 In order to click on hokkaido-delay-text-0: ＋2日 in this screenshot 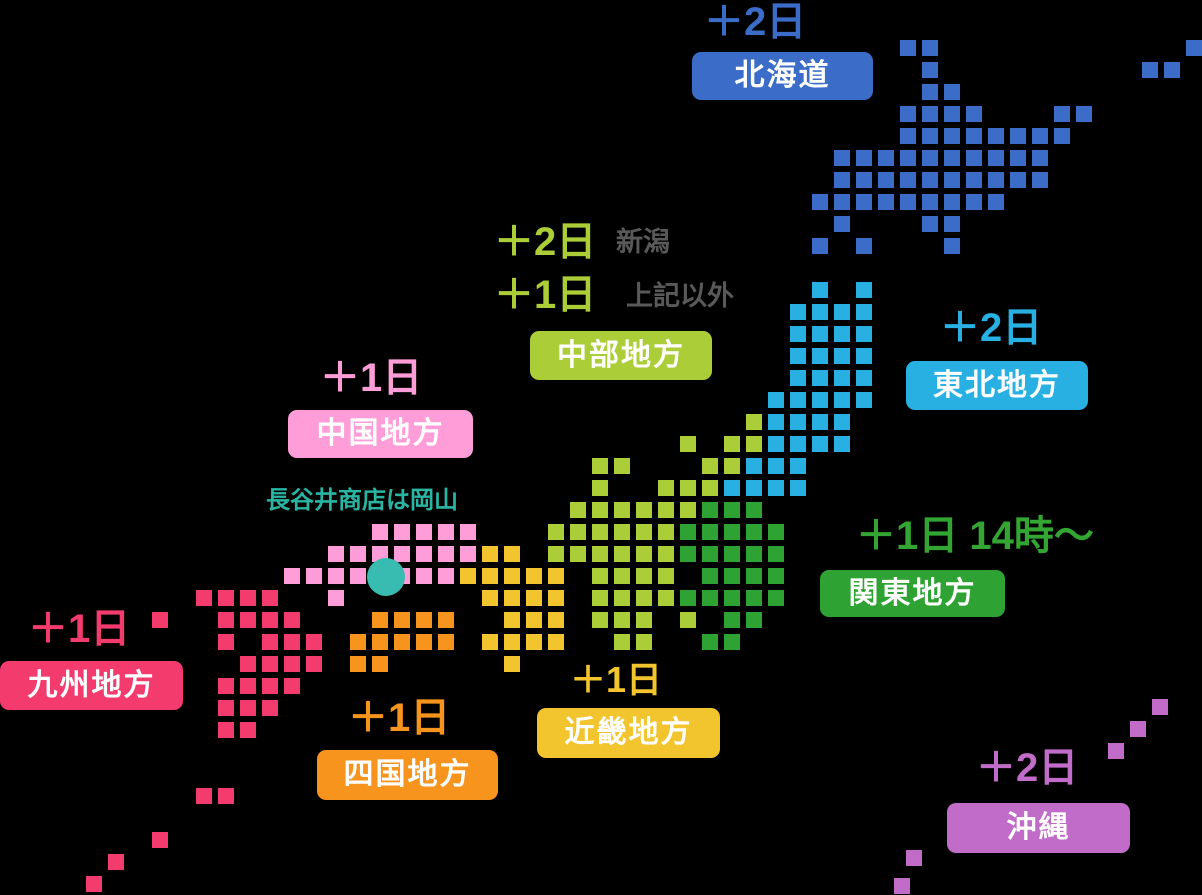, I will do `click(755, 22)`.